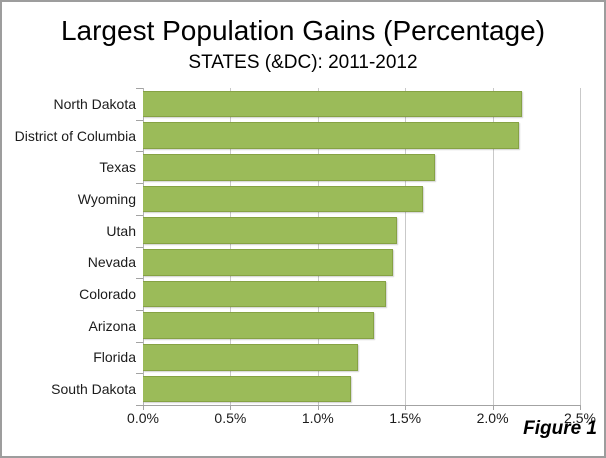  What do you see at coordinates (117, 167) in the screenshot?
I see `category-label: Texas` at bounding box center [117, 167].